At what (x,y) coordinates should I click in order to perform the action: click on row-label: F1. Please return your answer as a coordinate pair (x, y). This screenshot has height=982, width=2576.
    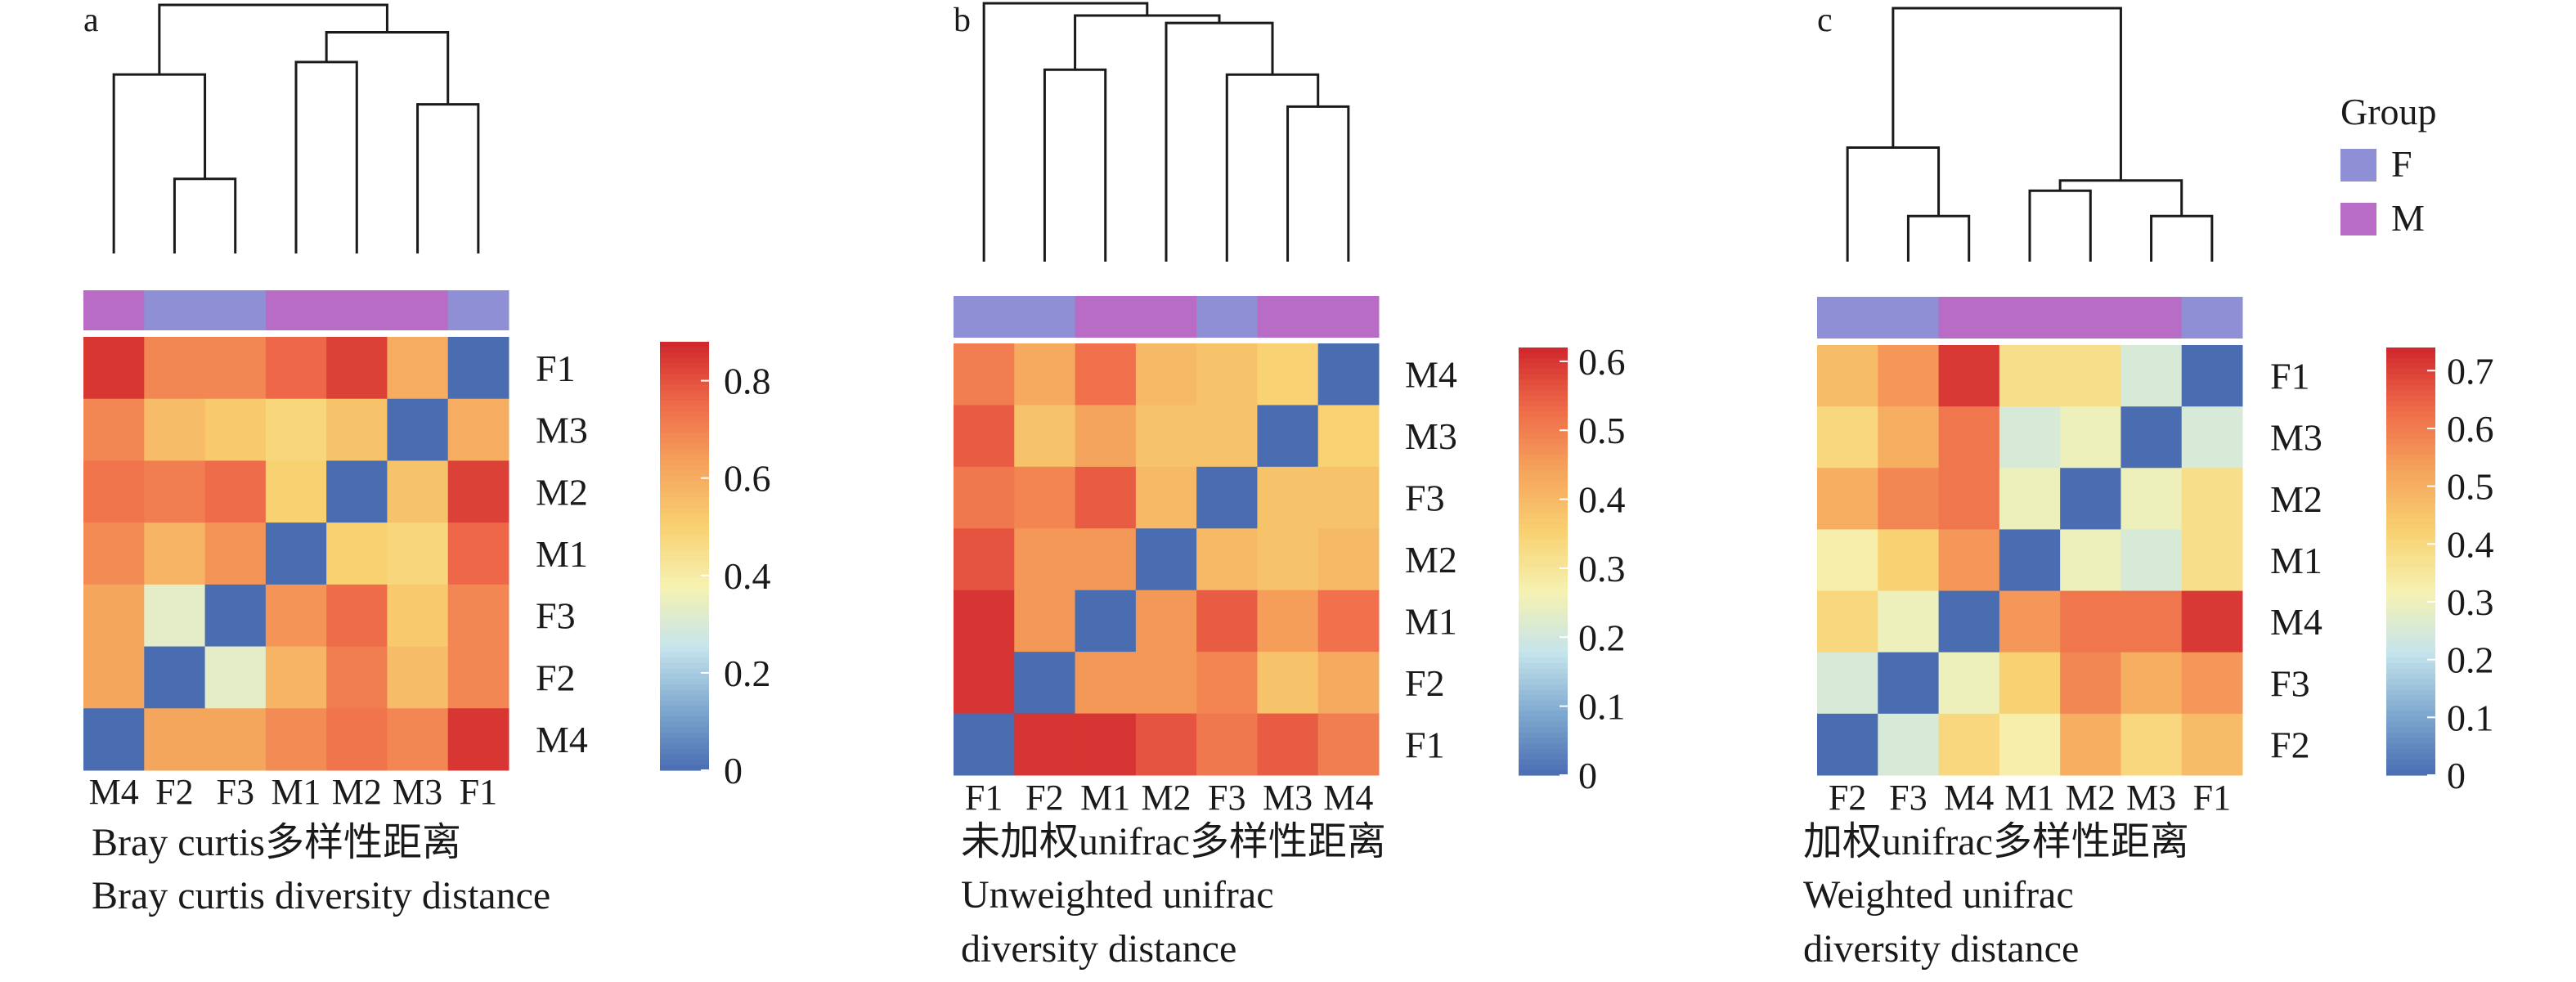
    Looking at the image, I should click on (556, 369).